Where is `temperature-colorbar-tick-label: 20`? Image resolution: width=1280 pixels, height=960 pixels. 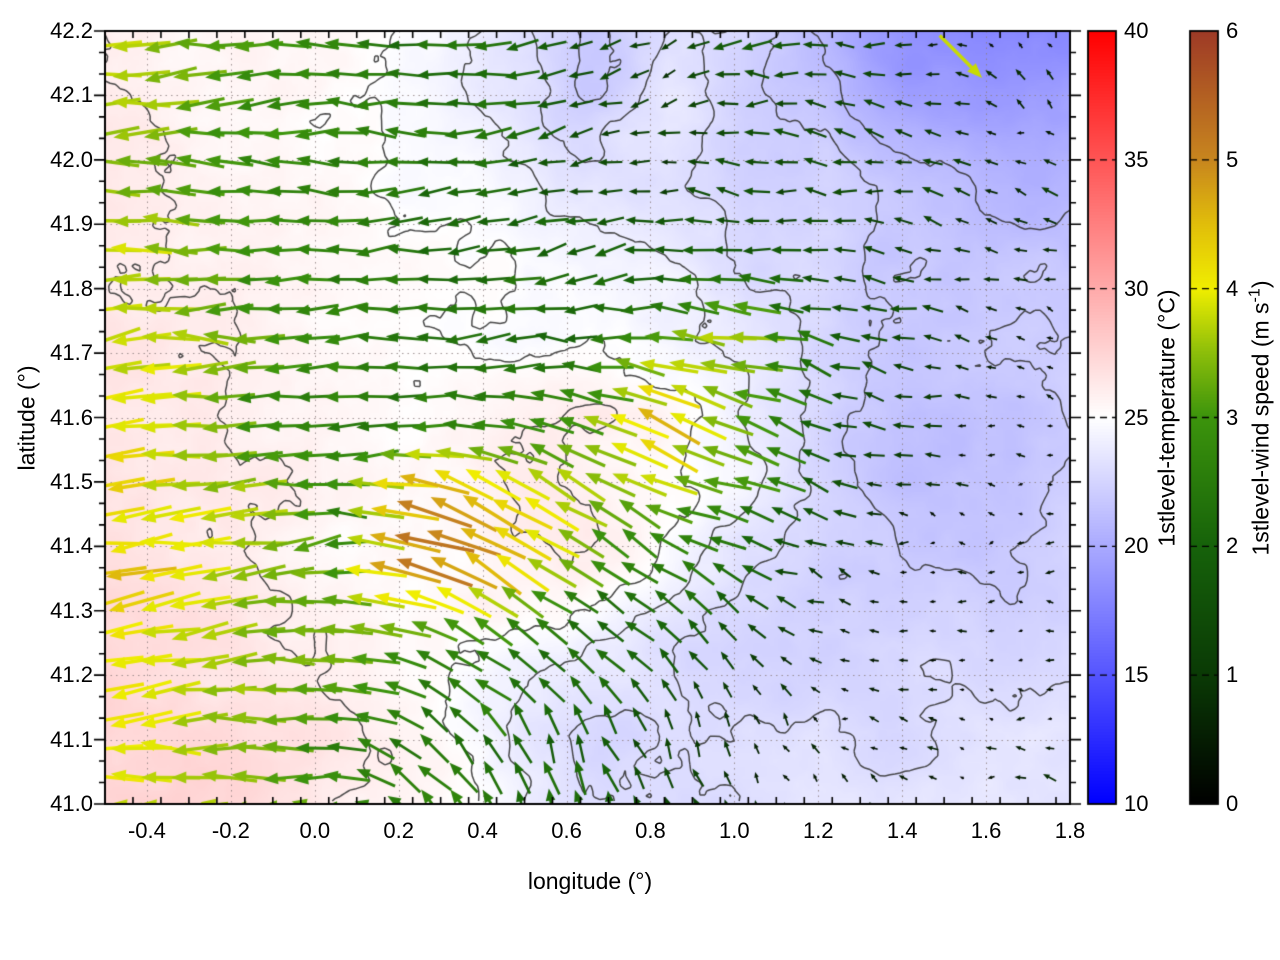
temperature-colorbar-tick-label: 20 is located at coordinates (1136, 546).